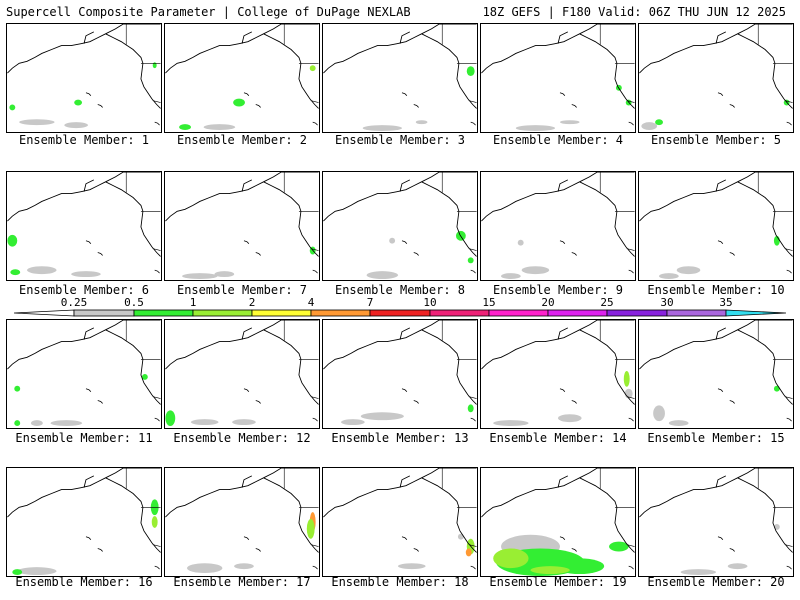 The image size is (800, 600). Describe the element at coordinates (716, 290) in the screenshot. I see `ensemble-member-label: Ensemble Member: 10` at that location.